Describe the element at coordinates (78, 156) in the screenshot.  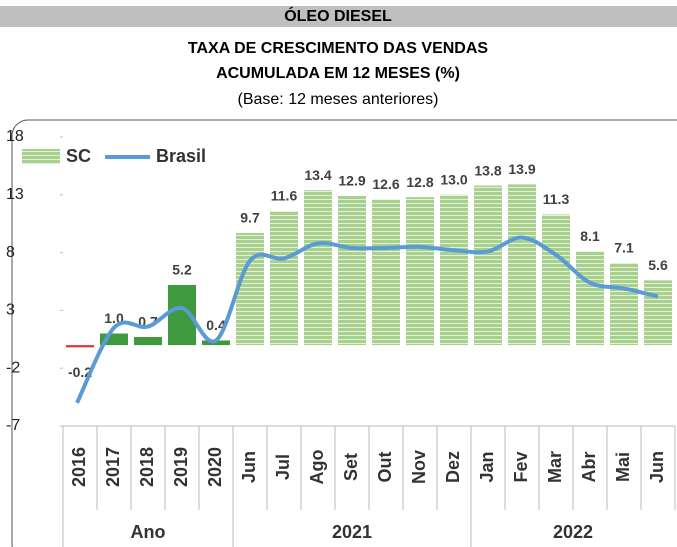
I see `legend-label: SC` at that location.